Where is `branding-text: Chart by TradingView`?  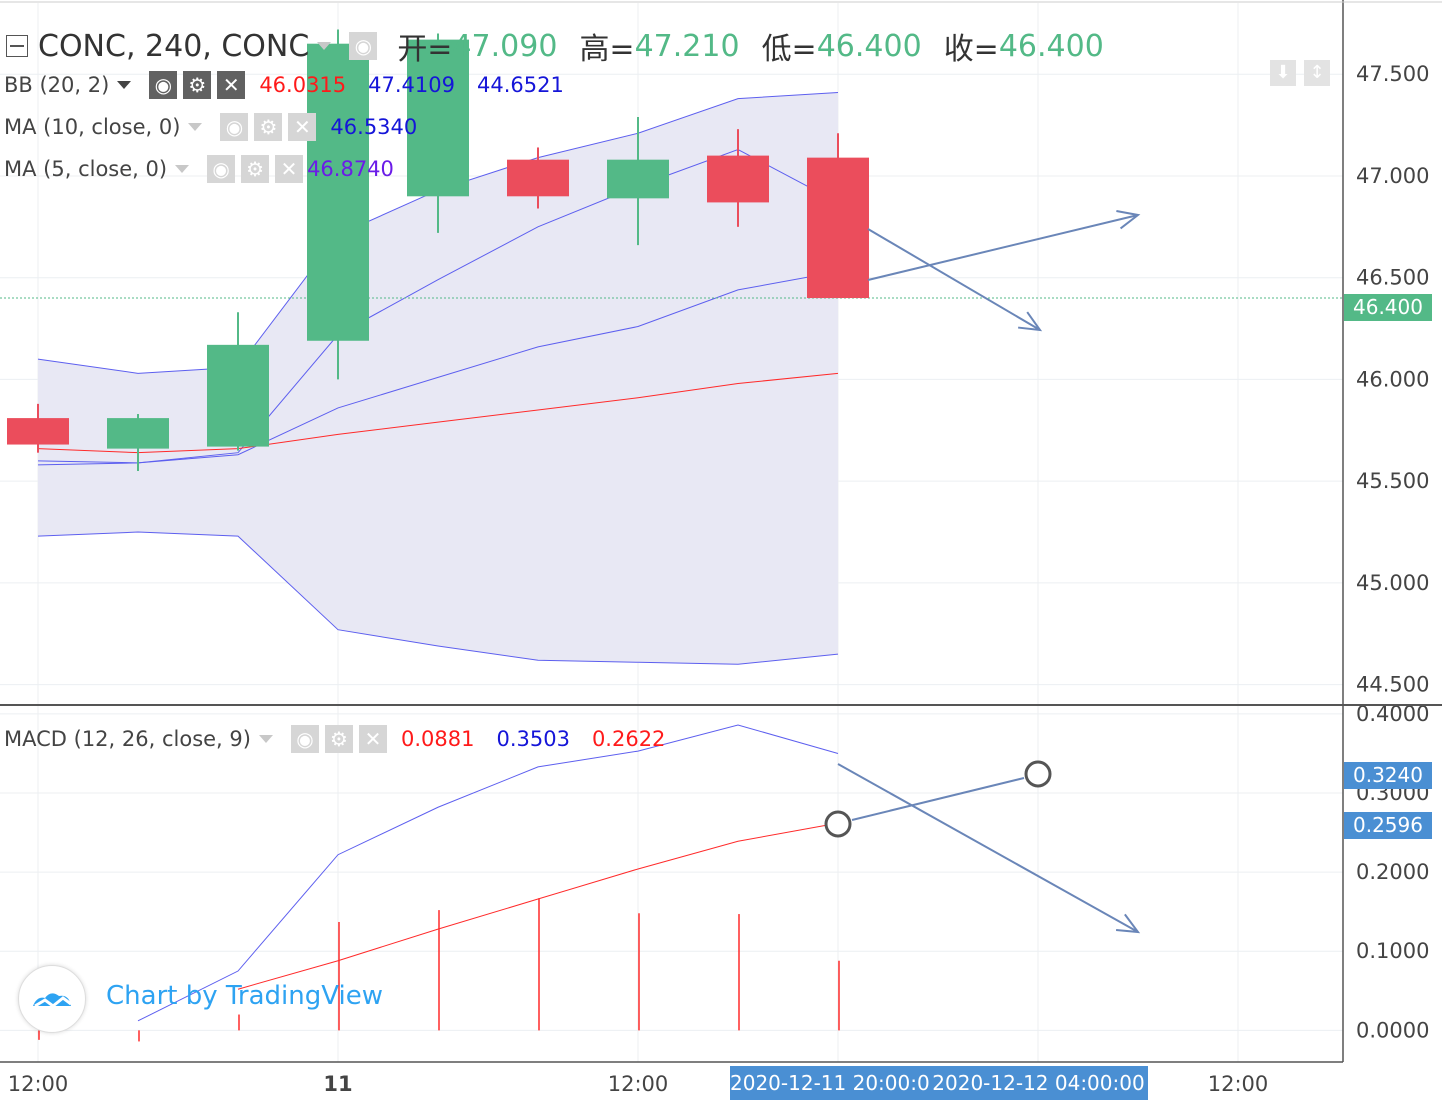 branding-text: Chart by TradingView is located at coordinates (244, 996).